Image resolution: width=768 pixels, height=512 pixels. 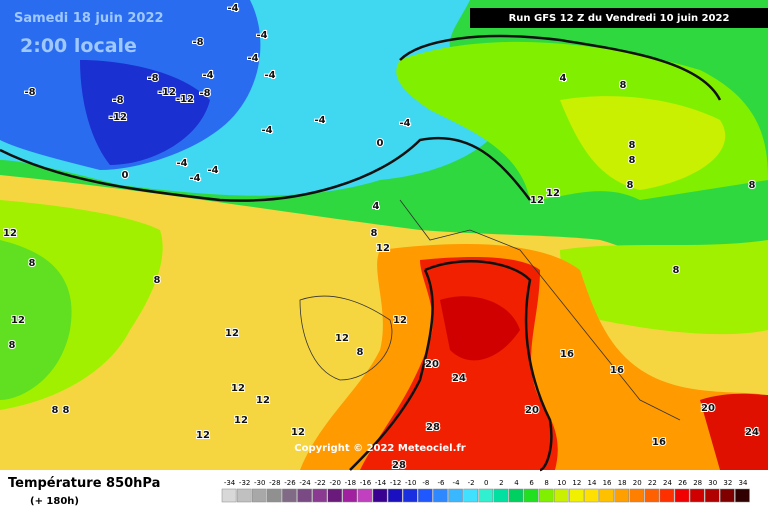 What do you see at coordinates (727, 483) in the screenshot?
I see `colorbar-tick-label: 32` at bounding box center [727, 483].